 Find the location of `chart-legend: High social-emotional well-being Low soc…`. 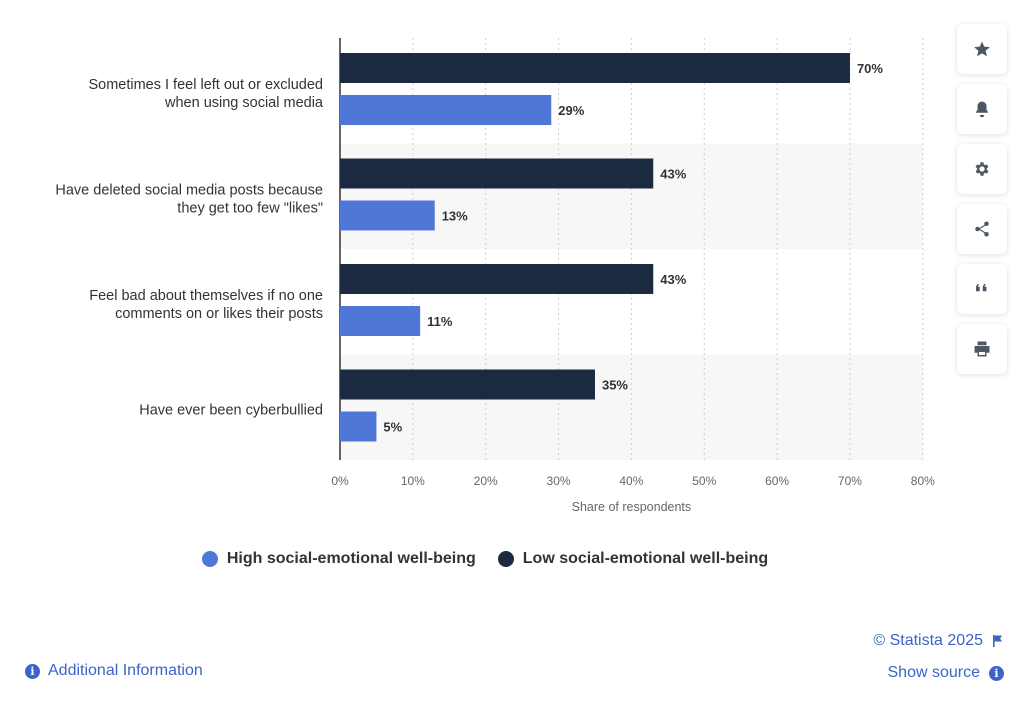

chart-legend: High social-emotional well-being Low soc… is located at coordinates (485, 559).